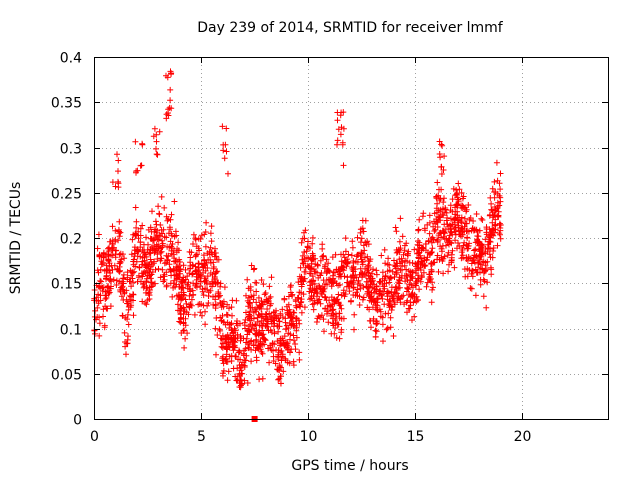  What do you see at coordinates (66, 104) in the screenshot?
I see `y-tick-label: 0.35` at bounding box center [66, 104].